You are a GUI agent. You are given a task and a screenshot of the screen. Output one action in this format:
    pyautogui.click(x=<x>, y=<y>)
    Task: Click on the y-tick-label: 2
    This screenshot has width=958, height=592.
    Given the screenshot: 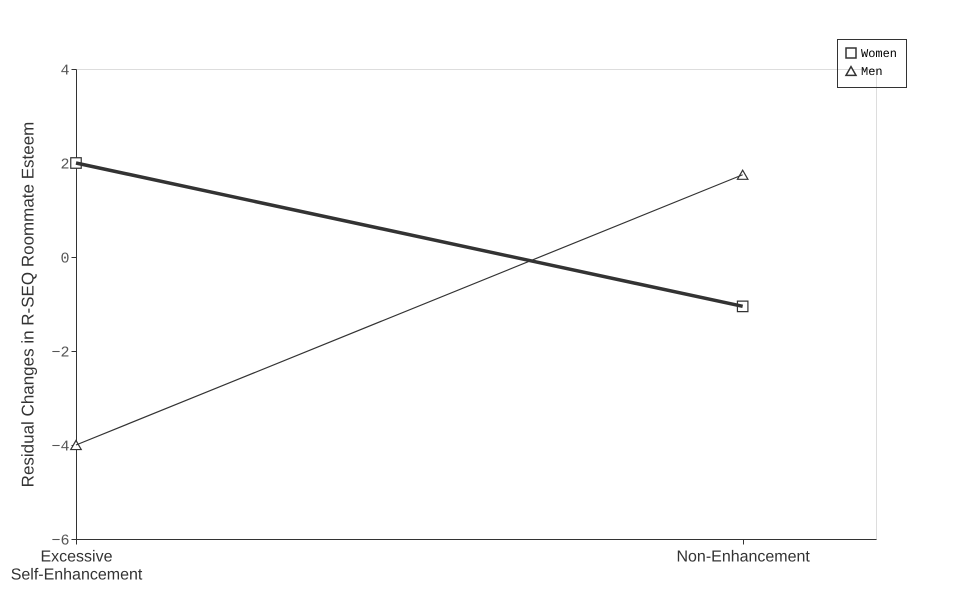 What is the action you would take?
    pyautogui.click(x=65, y=165)
    